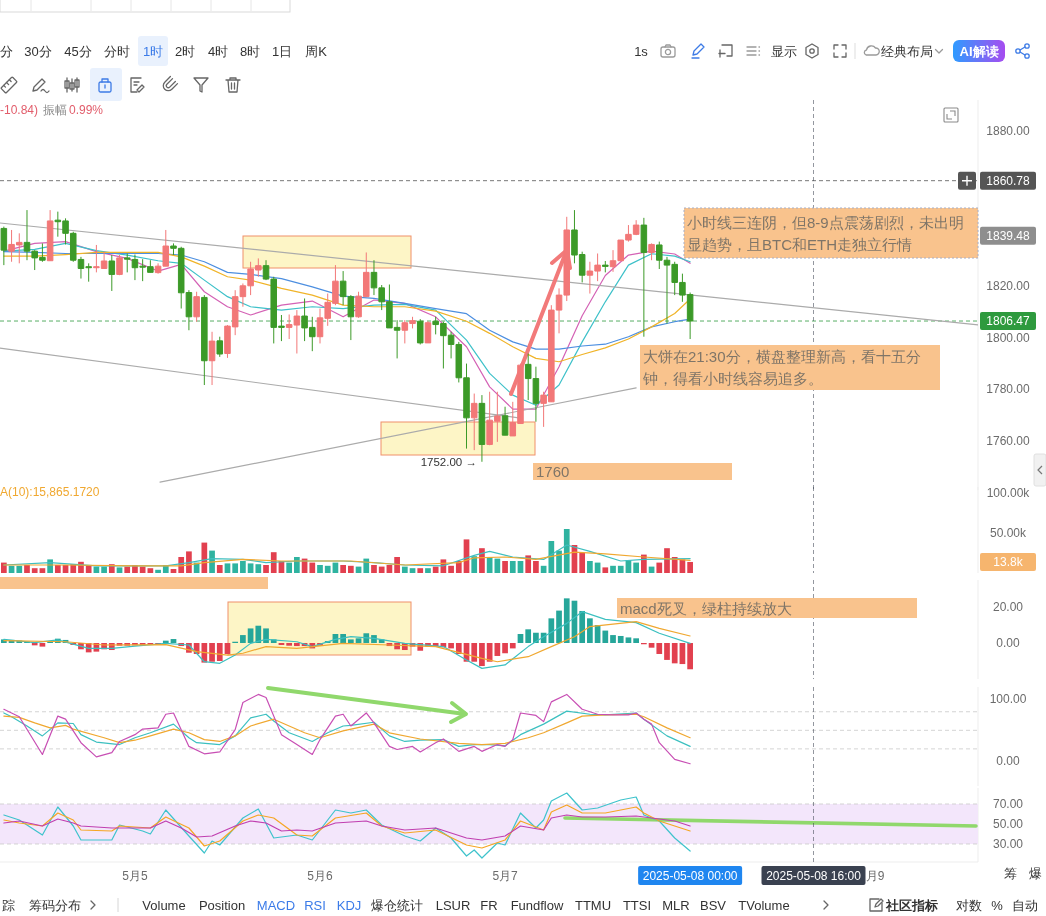 This screenshot has width=1046, height=916. Describe the element at coordinates (1008, 235) in the screenshot. I see `y-tick-label: 1839.48` at that location.